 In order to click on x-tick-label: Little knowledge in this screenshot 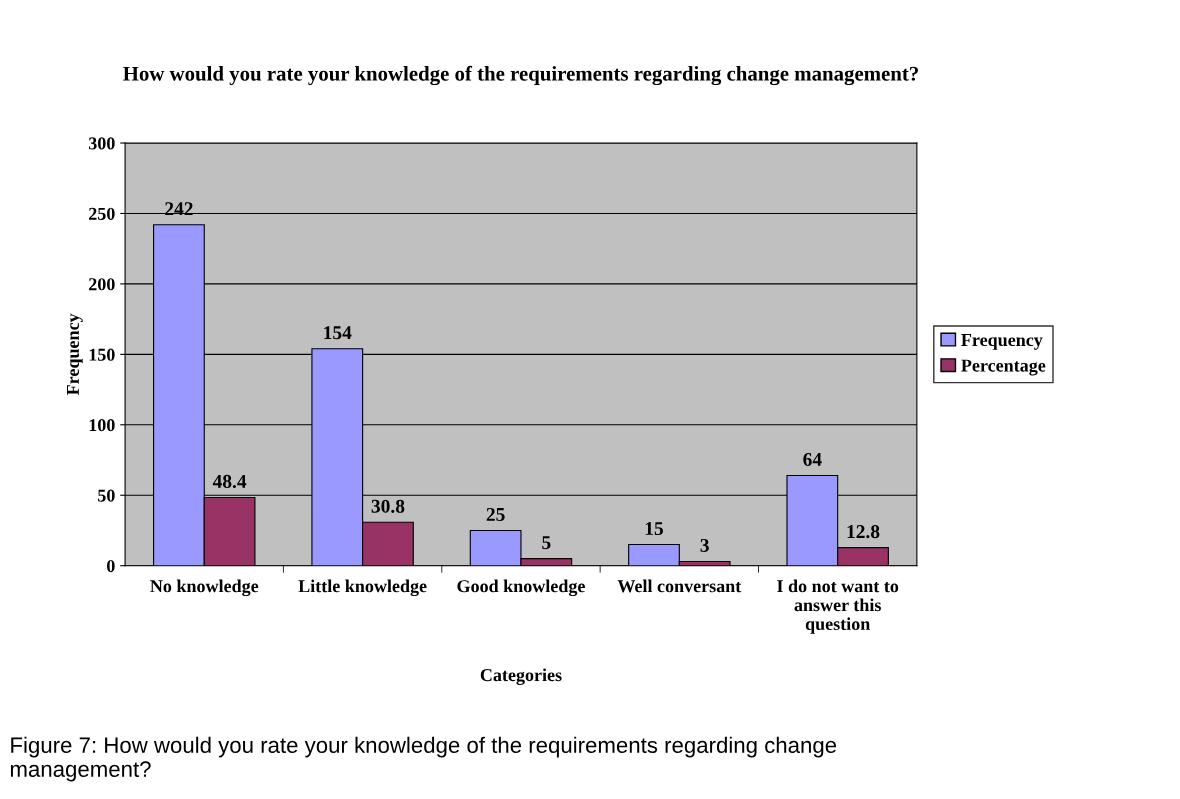, I will do `click(362, 588)`.